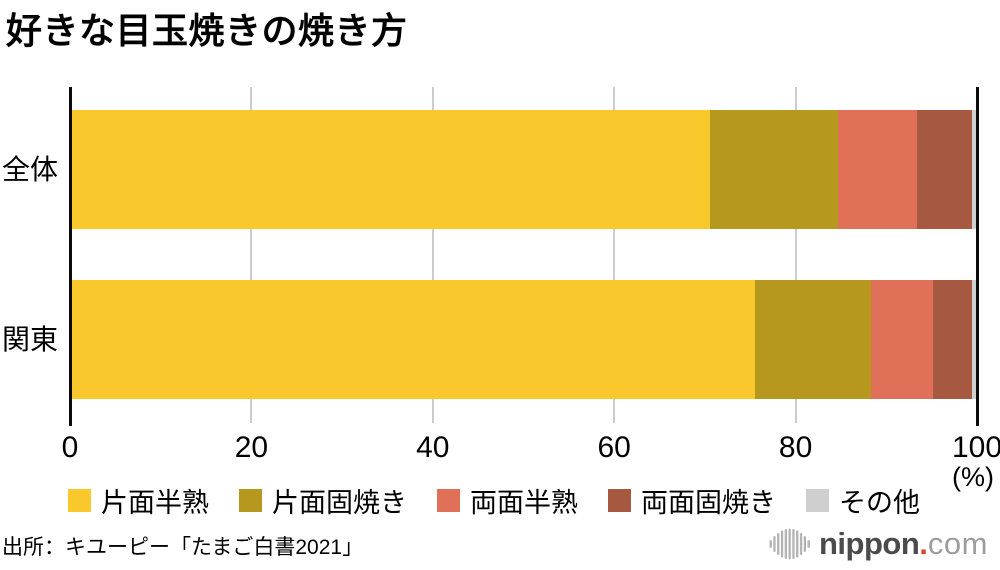 The image size is (1000, 570). What do you see at coordinates (251, 447) in the screenshot?
I see `x-tick-label: 20` at bounding box center [251, 447].